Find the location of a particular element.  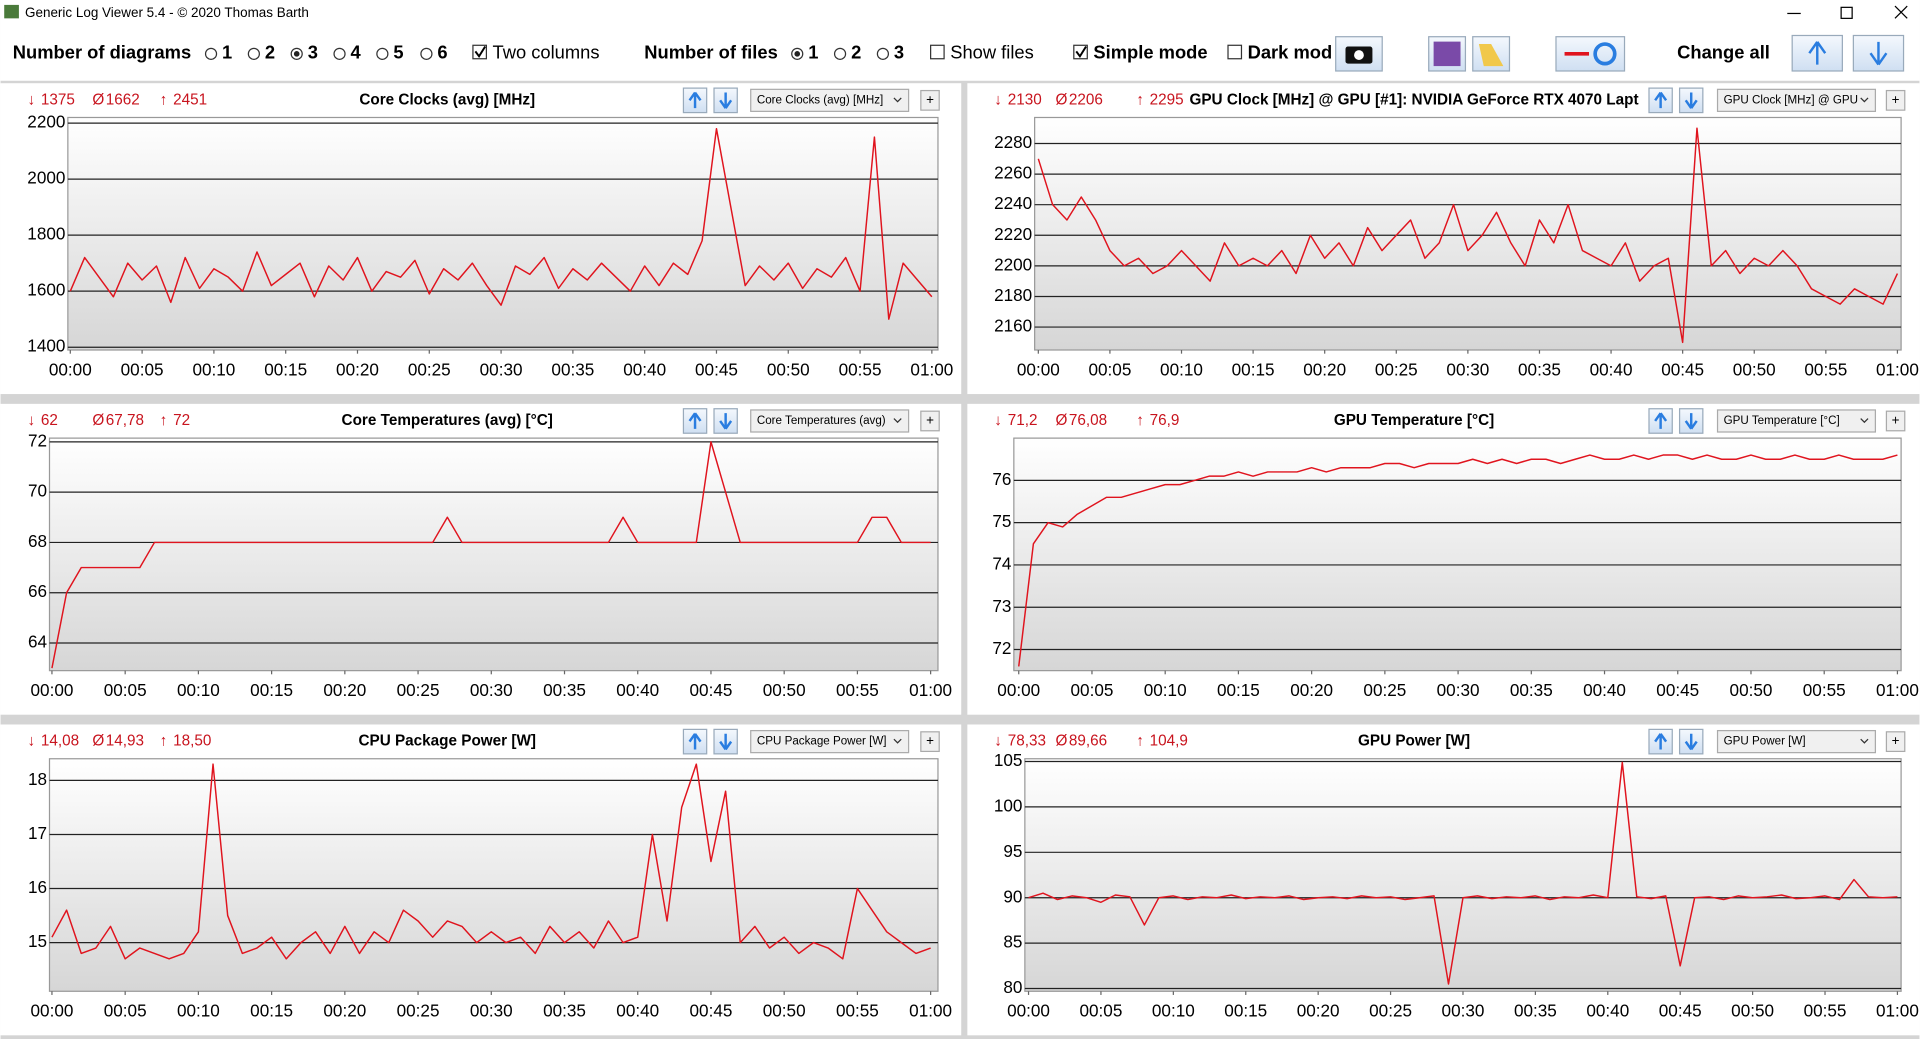

dropdown-text: GPU Clock [MHz] @ GPU is located at coordinates (1791, 99).